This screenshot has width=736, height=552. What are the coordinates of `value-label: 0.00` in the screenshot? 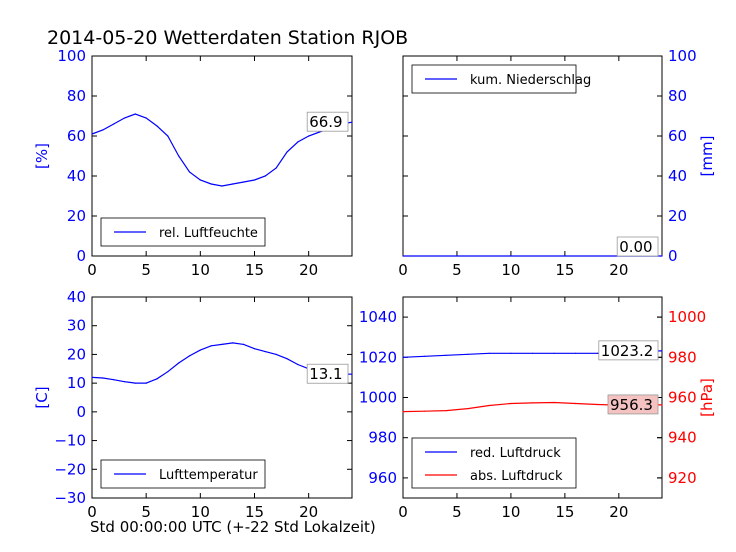 It's located at (635, 247).